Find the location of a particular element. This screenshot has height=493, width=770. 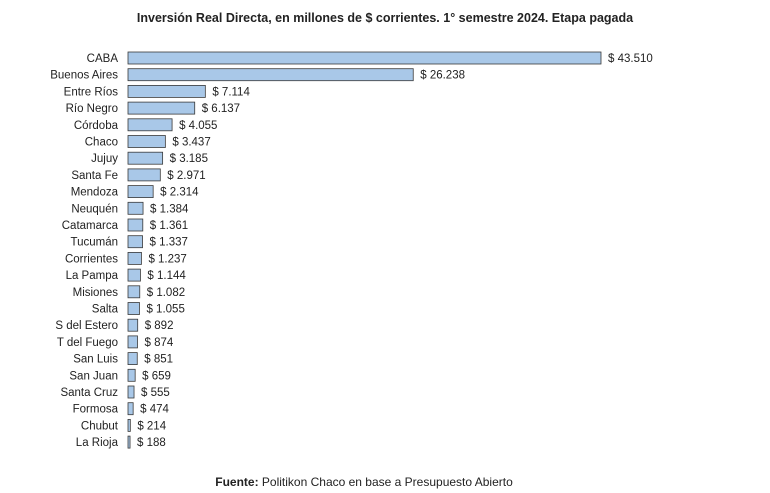

value-label: $ 26.238 is located at coordinates (442, 76).